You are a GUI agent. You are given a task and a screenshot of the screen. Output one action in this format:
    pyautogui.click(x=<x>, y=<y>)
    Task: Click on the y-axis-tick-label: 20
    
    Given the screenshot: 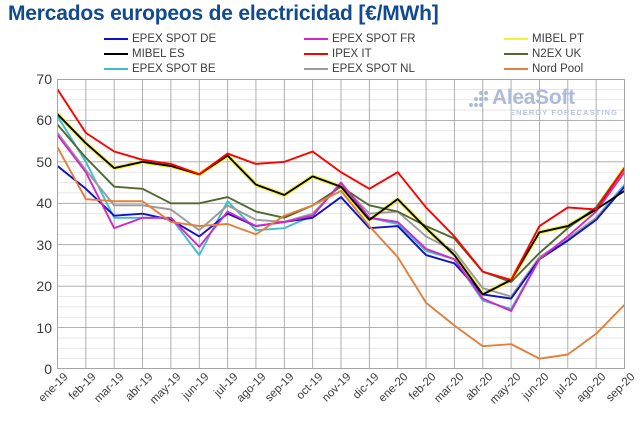 What is the action you would take?
    pyautogui.click(x=44, y=286)
    